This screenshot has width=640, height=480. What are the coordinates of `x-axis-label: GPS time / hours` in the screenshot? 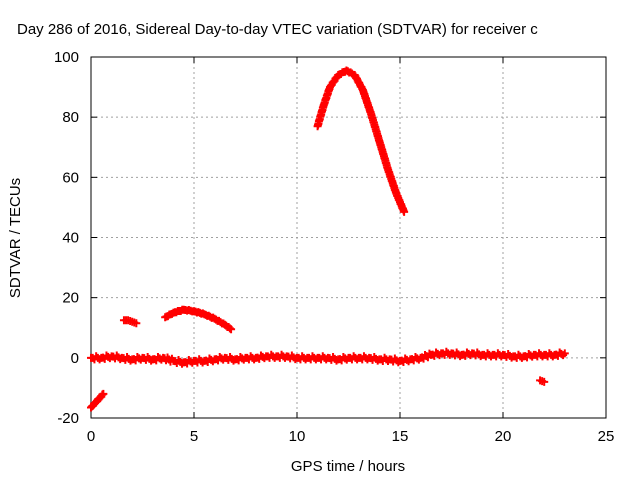 It's located at (348, 466).